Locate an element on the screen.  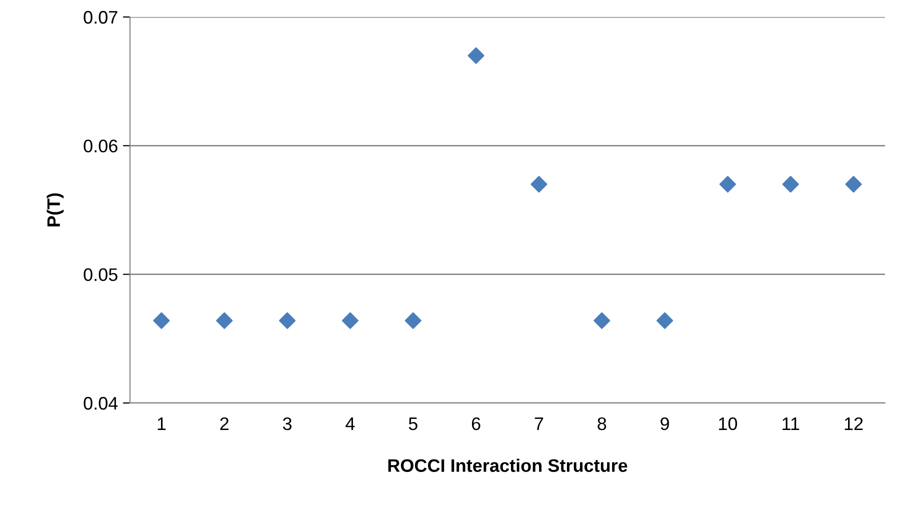
y-tick-label: 0.05 is located at coordinates (101, 275).